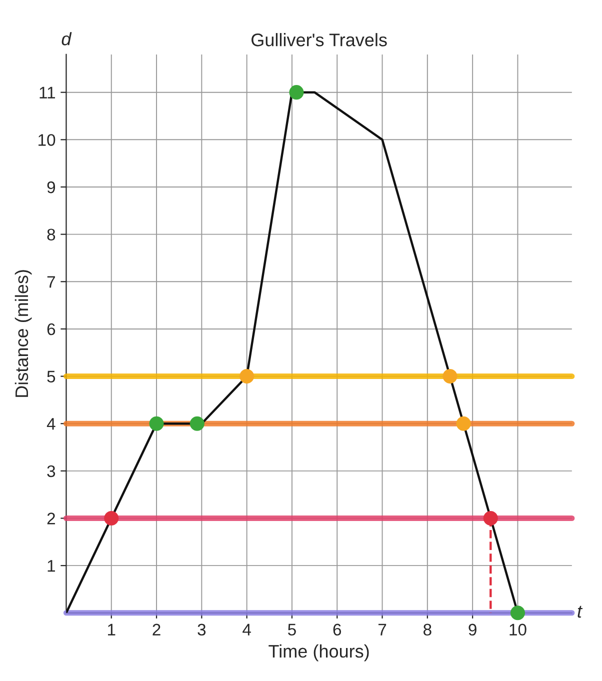  Describe the element at coordinates (382, 630) in the screenshot. I see `x-tick-label: 7` at that location.